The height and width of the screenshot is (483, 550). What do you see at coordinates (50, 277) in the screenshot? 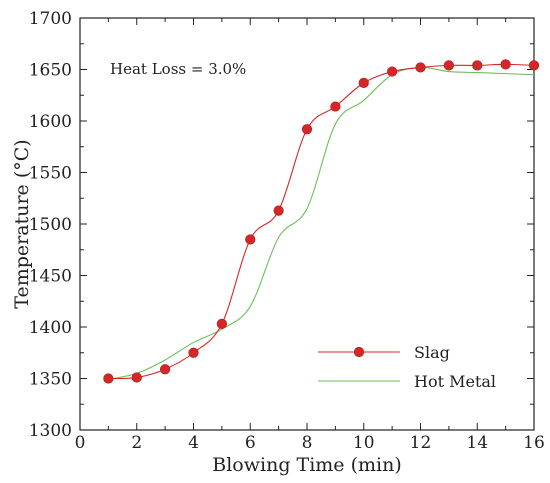
I see `y-tick-label: 1450` at bounding box center [50, 277].